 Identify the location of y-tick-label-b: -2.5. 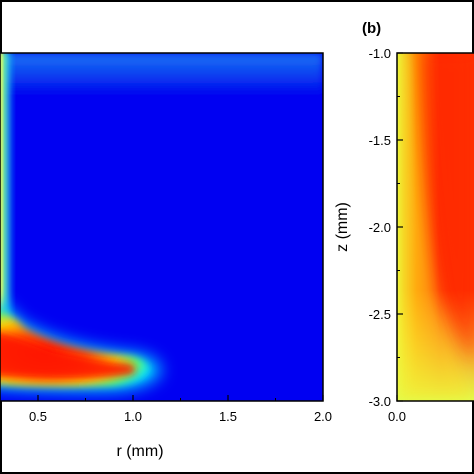
(380, 314).